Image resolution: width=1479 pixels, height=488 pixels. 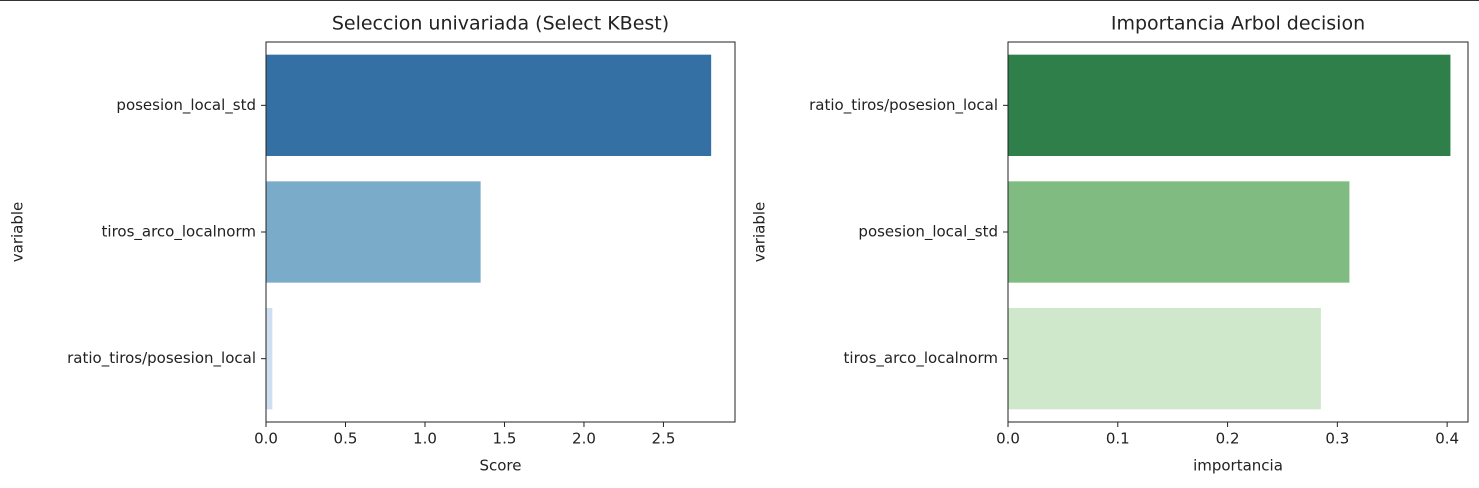 I want to click on x-tick-label: 0.2, so click(x=1228, y=439).